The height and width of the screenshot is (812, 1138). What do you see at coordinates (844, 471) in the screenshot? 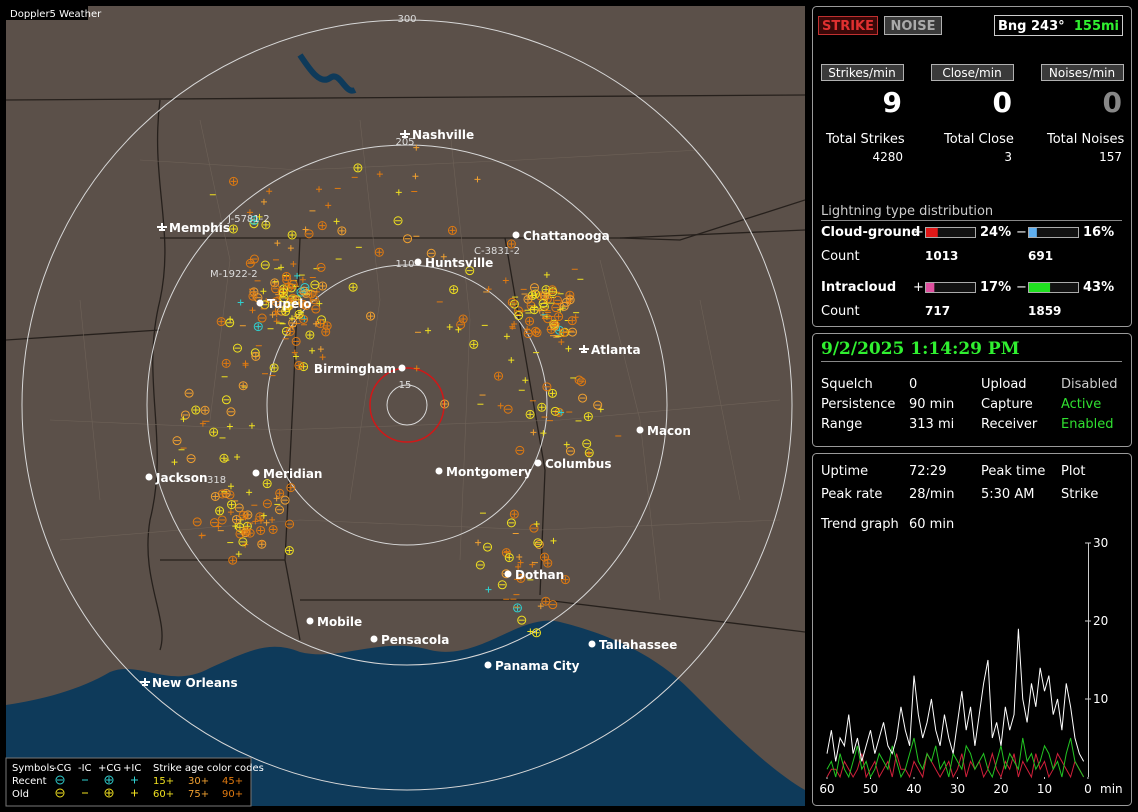
I see `stats-cell: Uptime` at bounding box center [844, 471].